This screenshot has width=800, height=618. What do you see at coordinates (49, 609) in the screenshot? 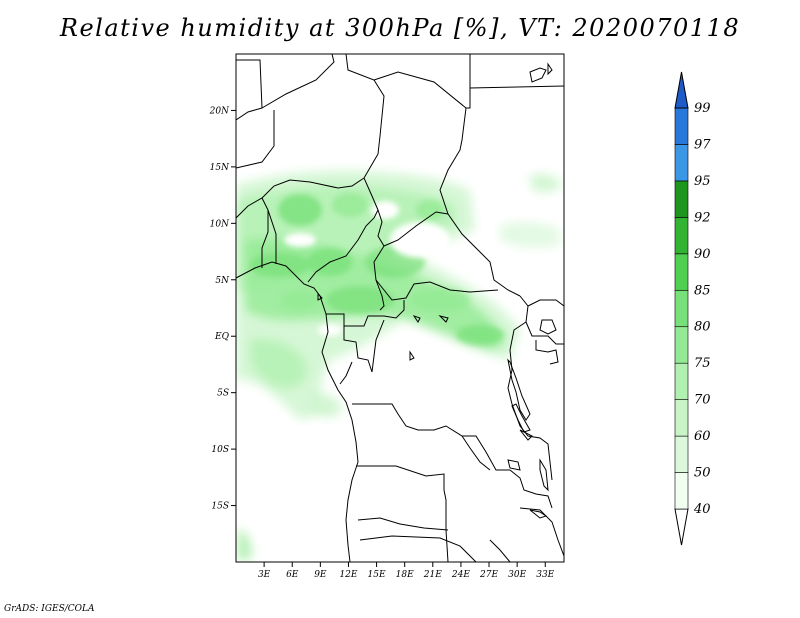
I see `credit-text: GrADS: IGES/COLA` at bounding box center [49, 609].